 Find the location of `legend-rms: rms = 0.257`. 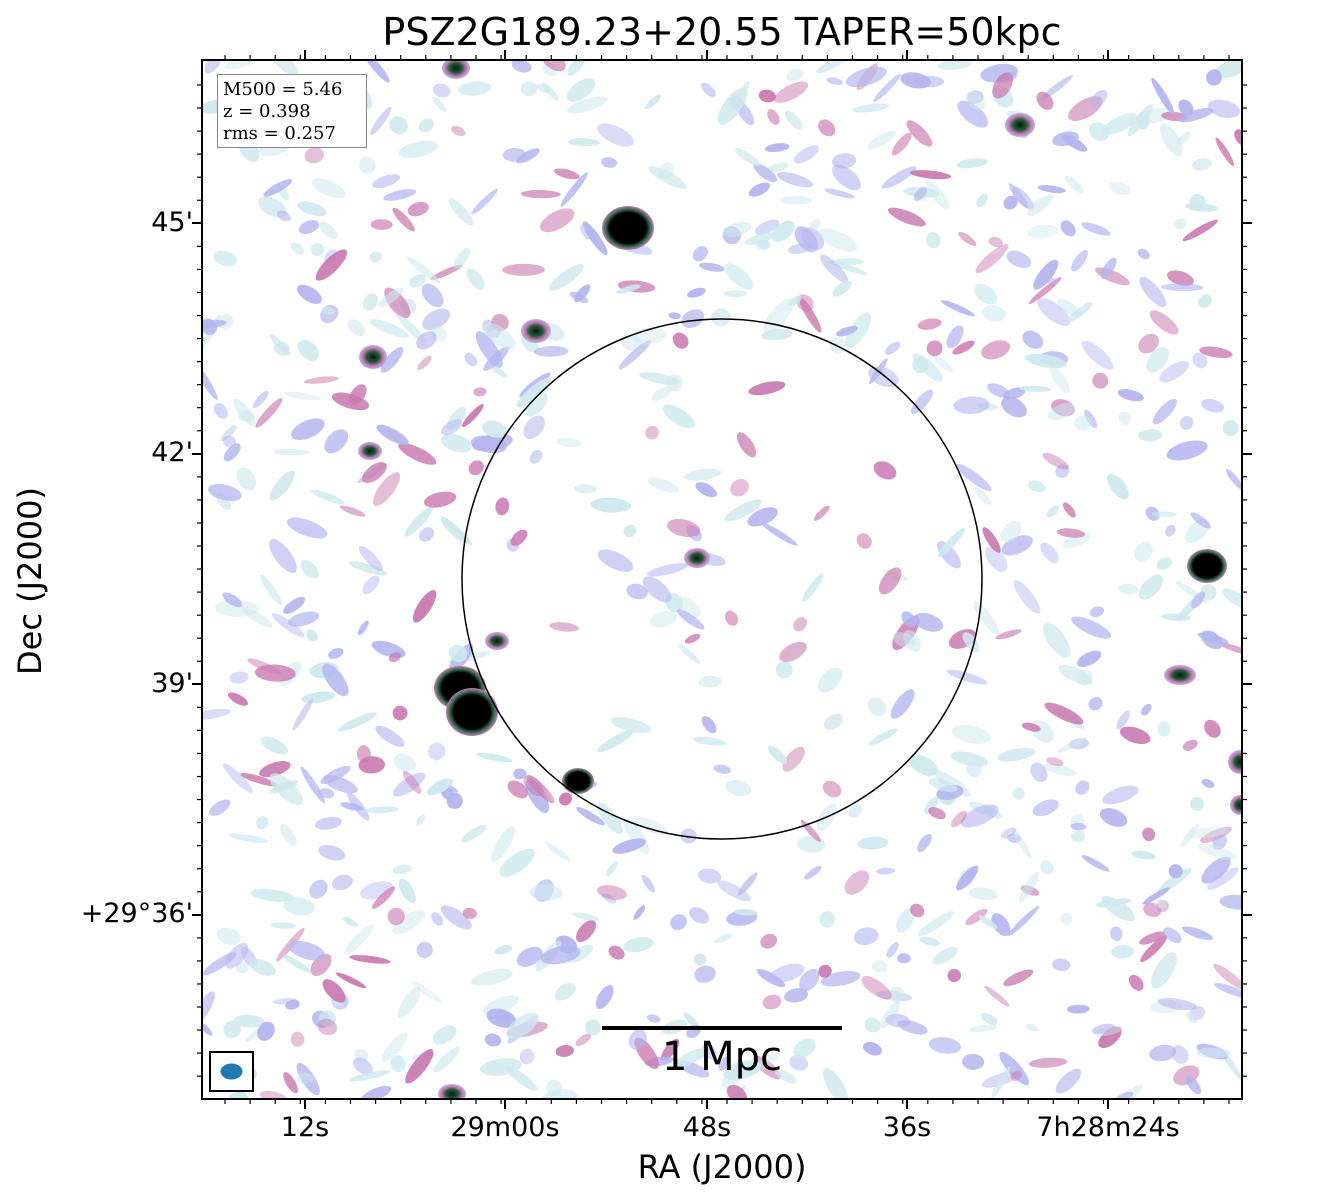

legend-rms: rms = 0.257 is located at coordinates (279, 133).